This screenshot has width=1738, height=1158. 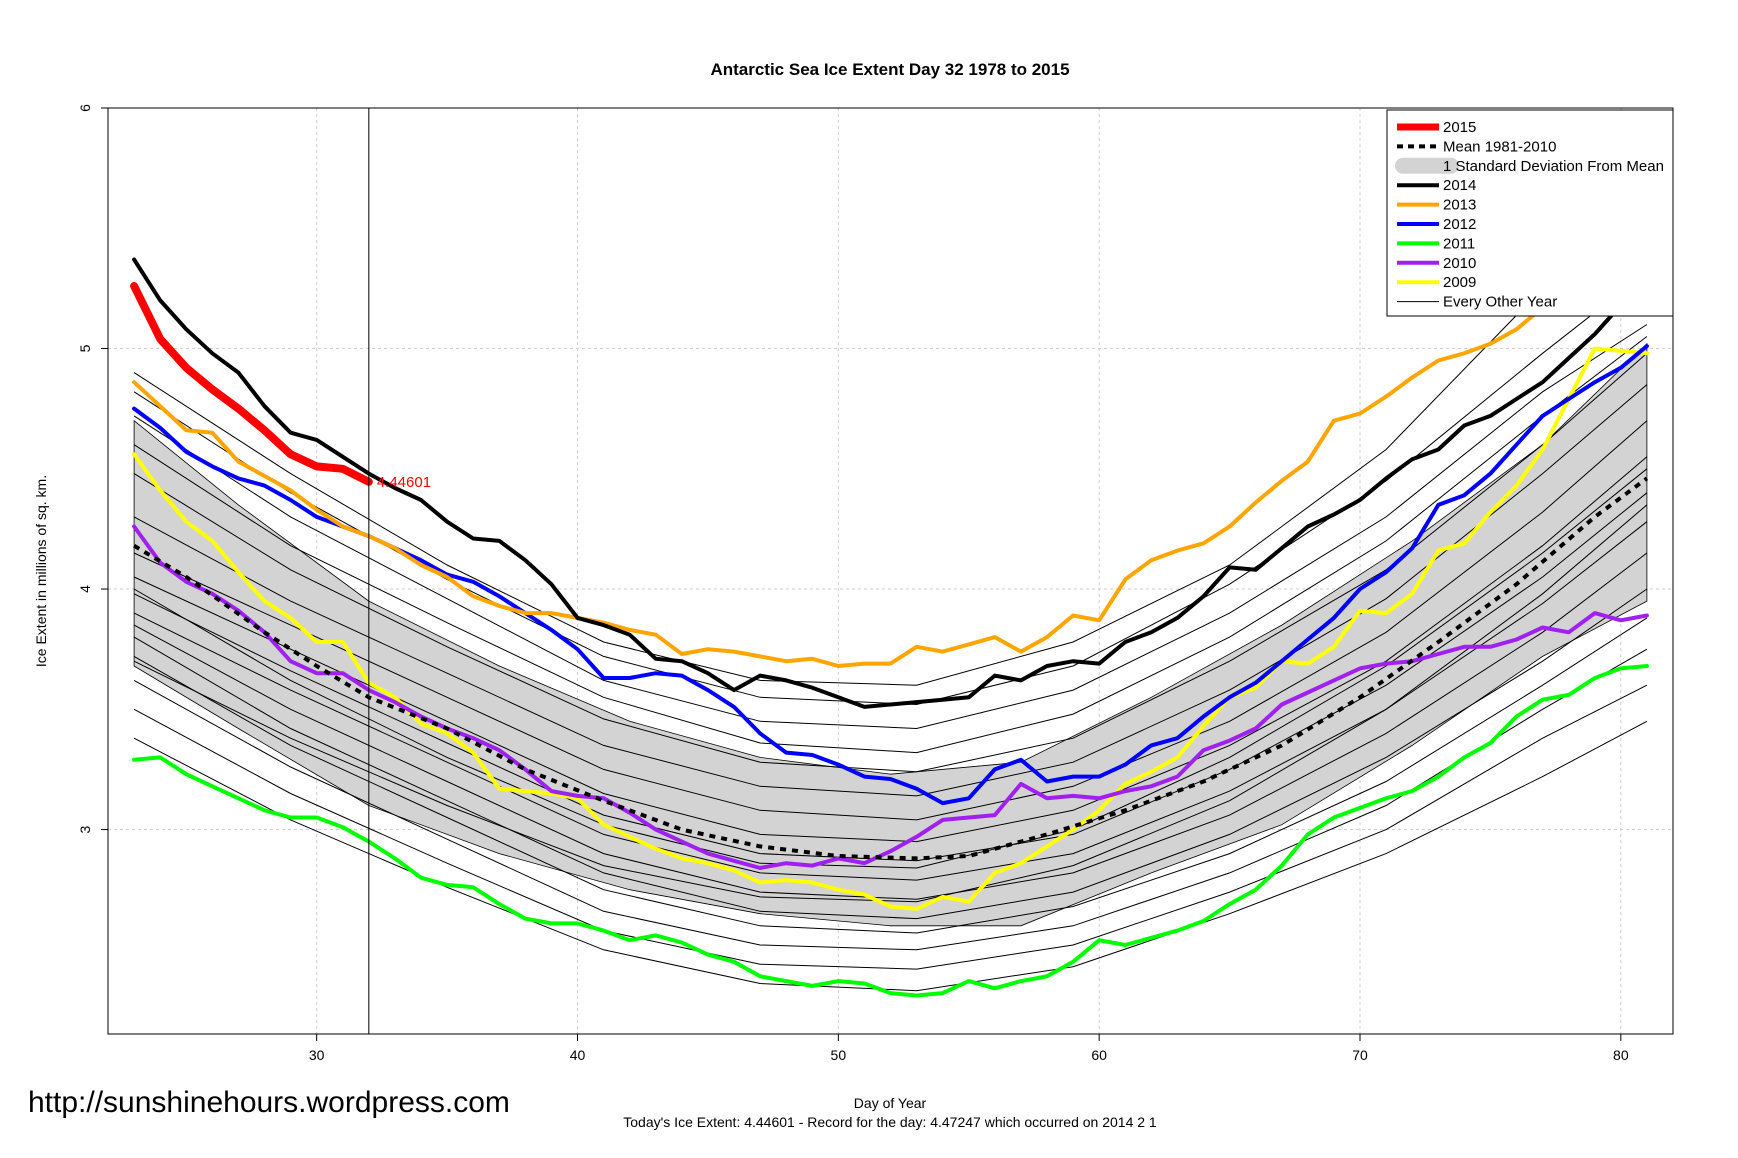 I want to click on legend-label-0: 2015, so click(x=1459, y=127).